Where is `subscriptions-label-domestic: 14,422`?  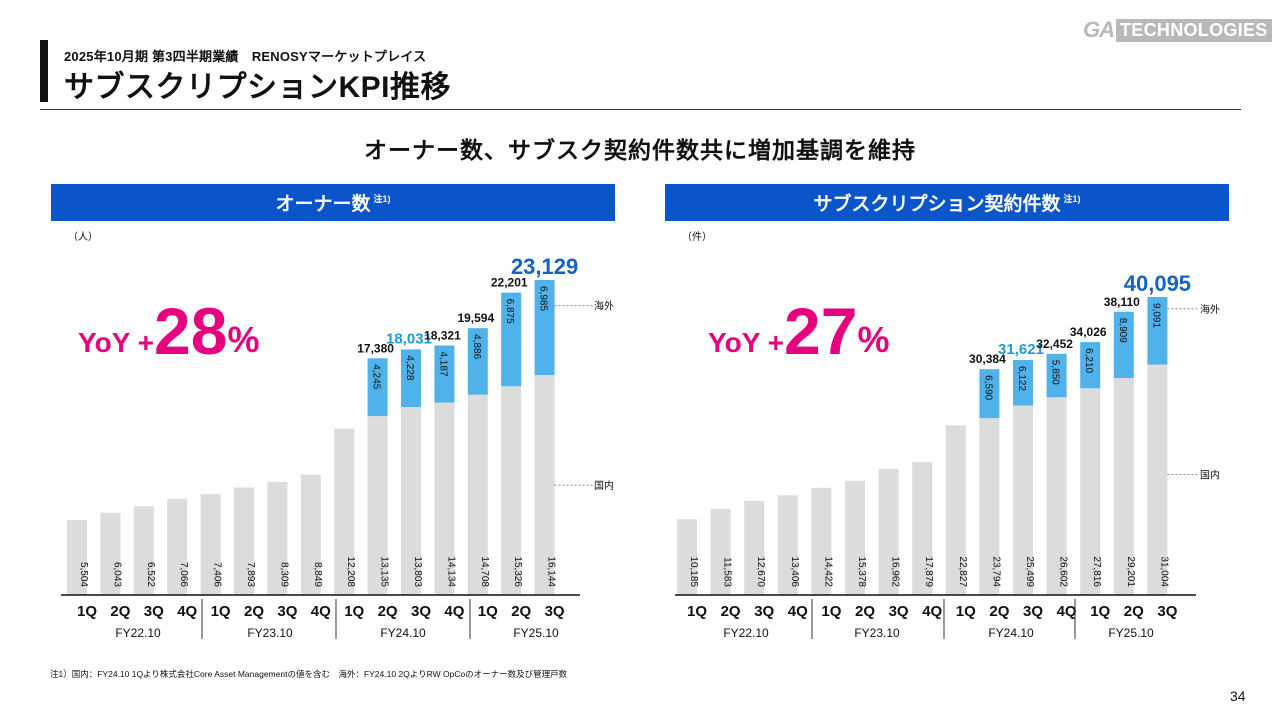 subscriptions-label-domestic: 14,422 is located at coordinates (827, 571).